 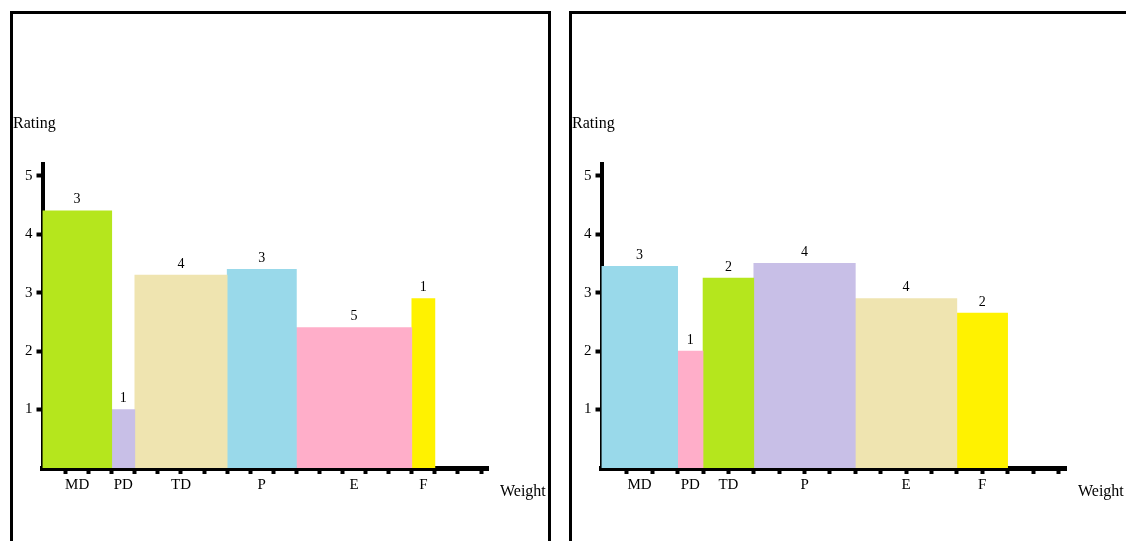 I want to click on annotation: 5, so click(x=354, y=316).